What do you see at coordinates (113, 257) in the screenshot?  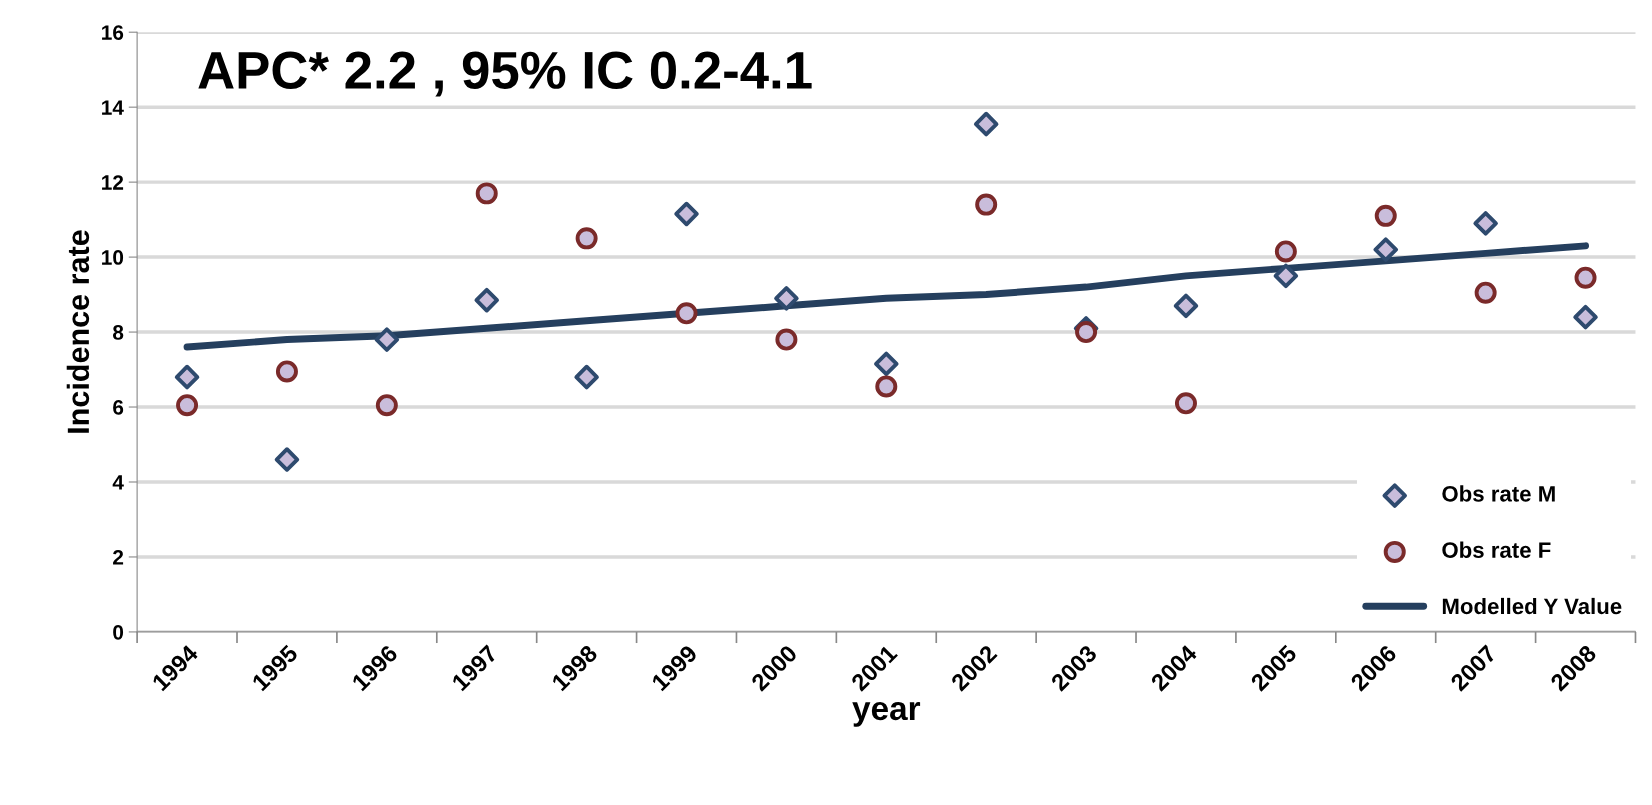 I see `y-tick-label: 10` at bounding box center [113, 257].